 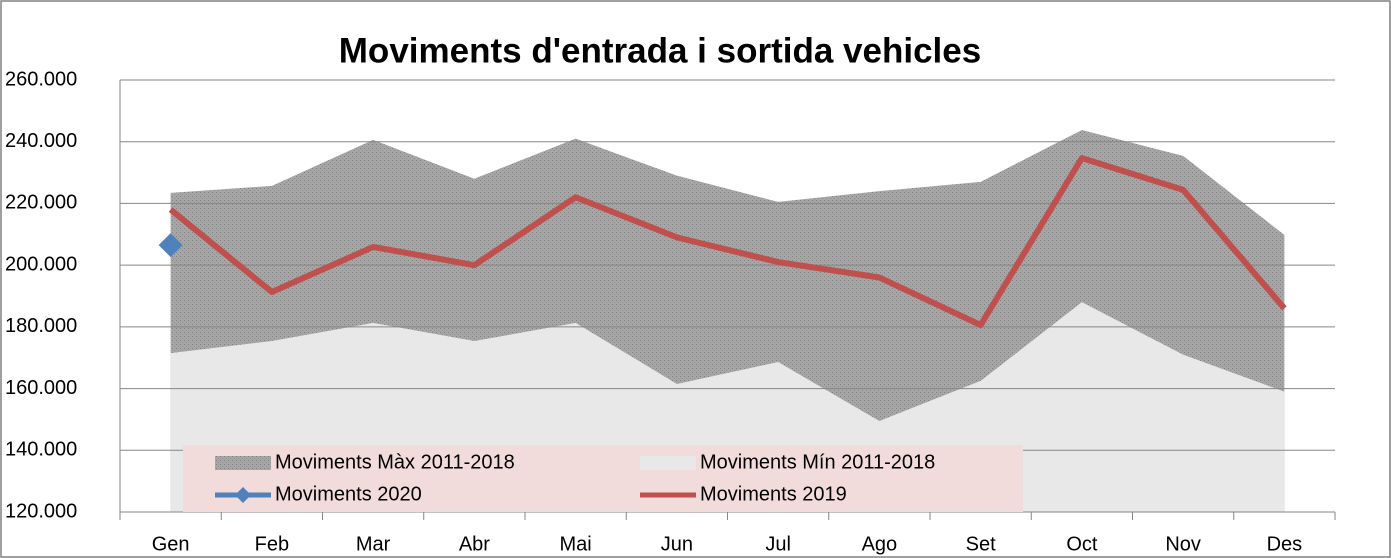 I want to click on x-tick-label: Gen, so click(x=171, y=544).